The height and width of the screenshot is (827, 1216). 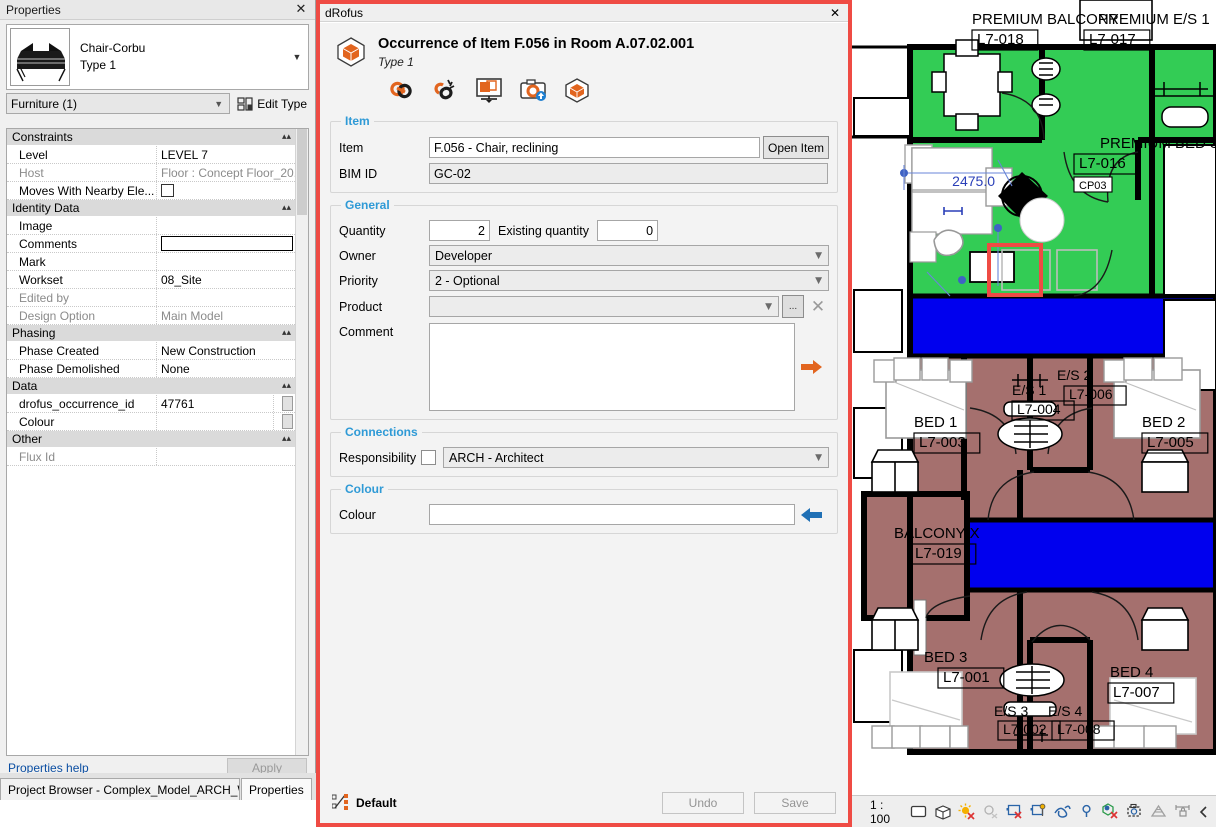 I want to click on room-code: L7-017, so click(x=1112, y=39).